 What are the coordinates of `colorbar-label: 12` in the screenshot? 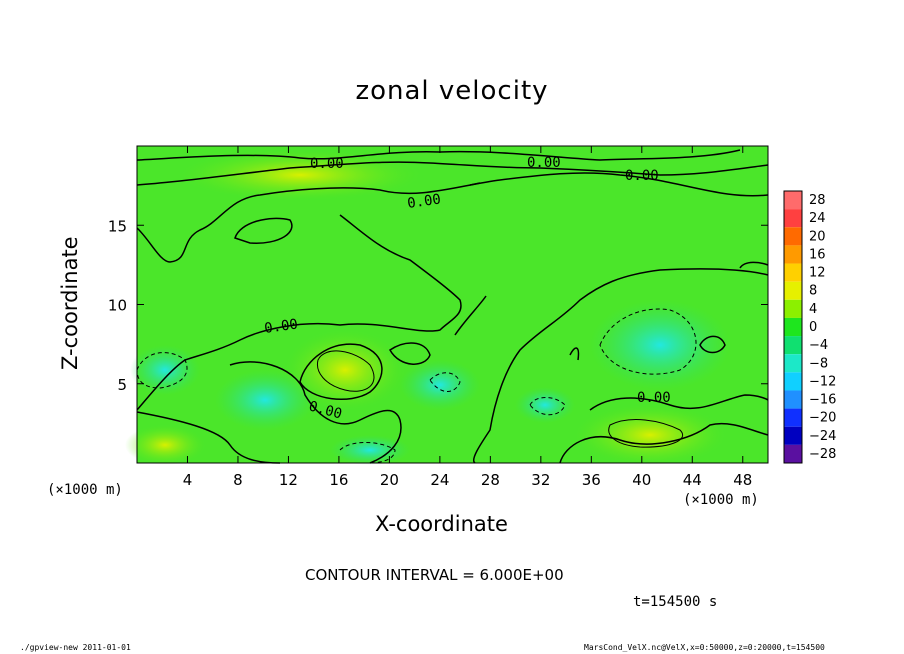 It's located at (817, 273).